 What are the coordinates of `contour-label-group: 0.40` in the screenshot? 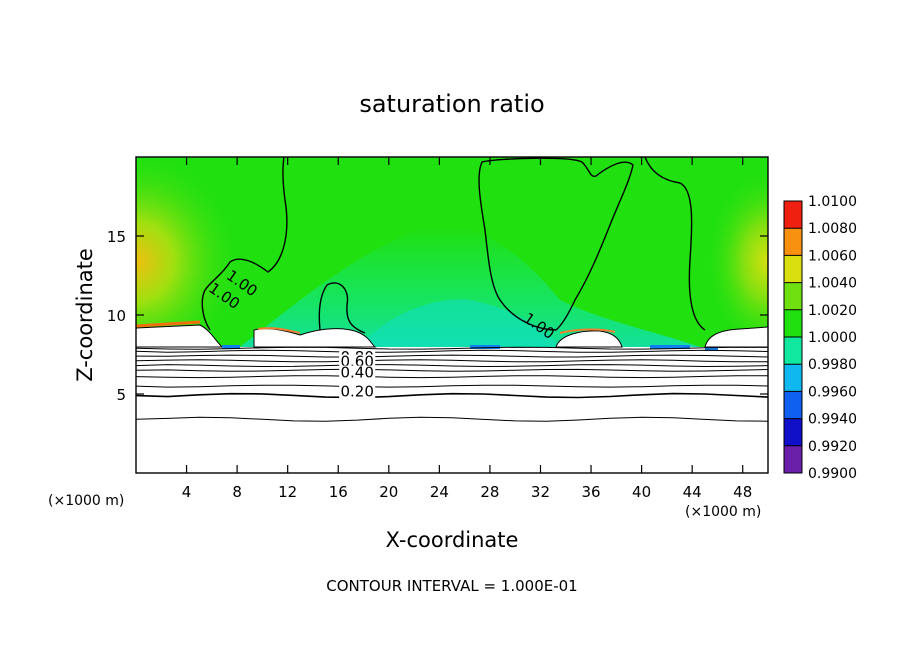 It's located at (357, 373).